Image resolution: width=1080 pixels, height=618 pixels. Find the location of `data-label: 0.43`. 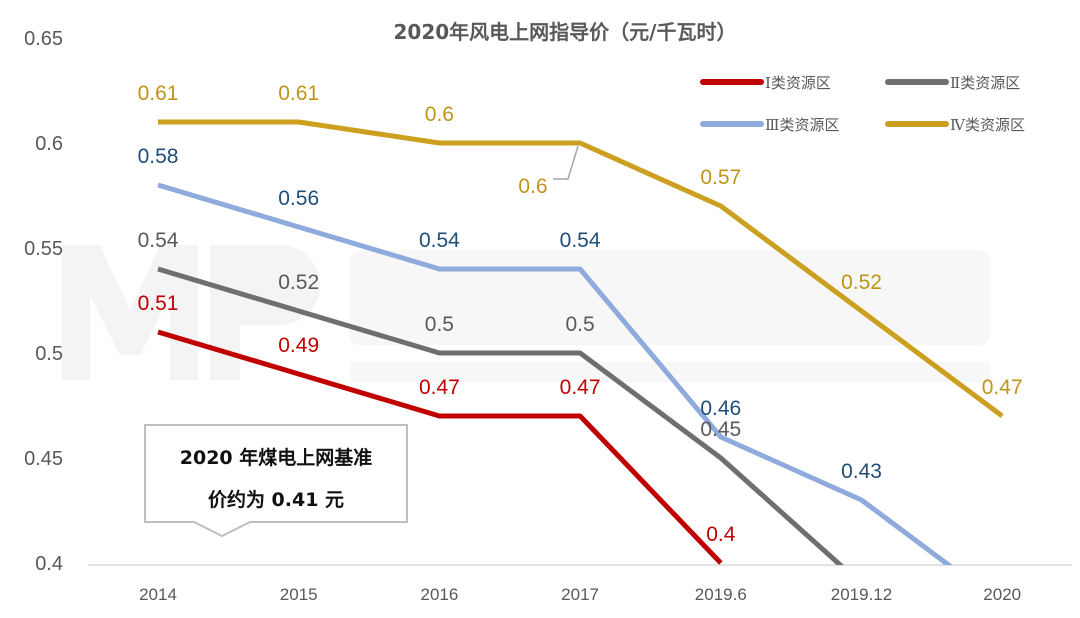

data-label: 0.43 is located at coordinates (861, 471).